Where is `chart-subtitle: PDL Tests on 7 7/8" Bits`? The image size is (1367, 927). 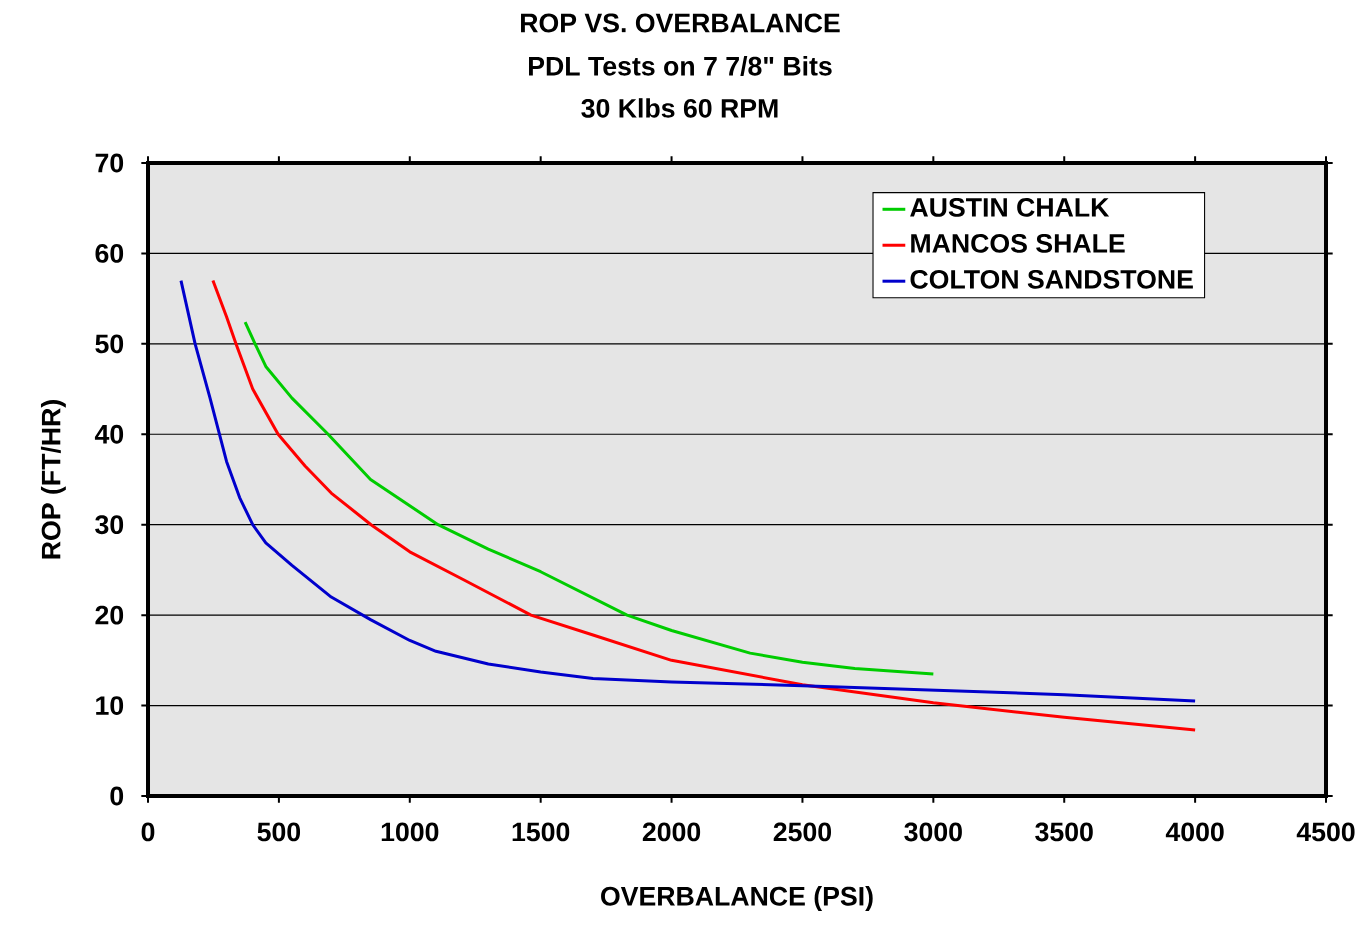 chart-subtitle: PDL Tests on 7 7/8" Bits is located at coordinates (680, 66).